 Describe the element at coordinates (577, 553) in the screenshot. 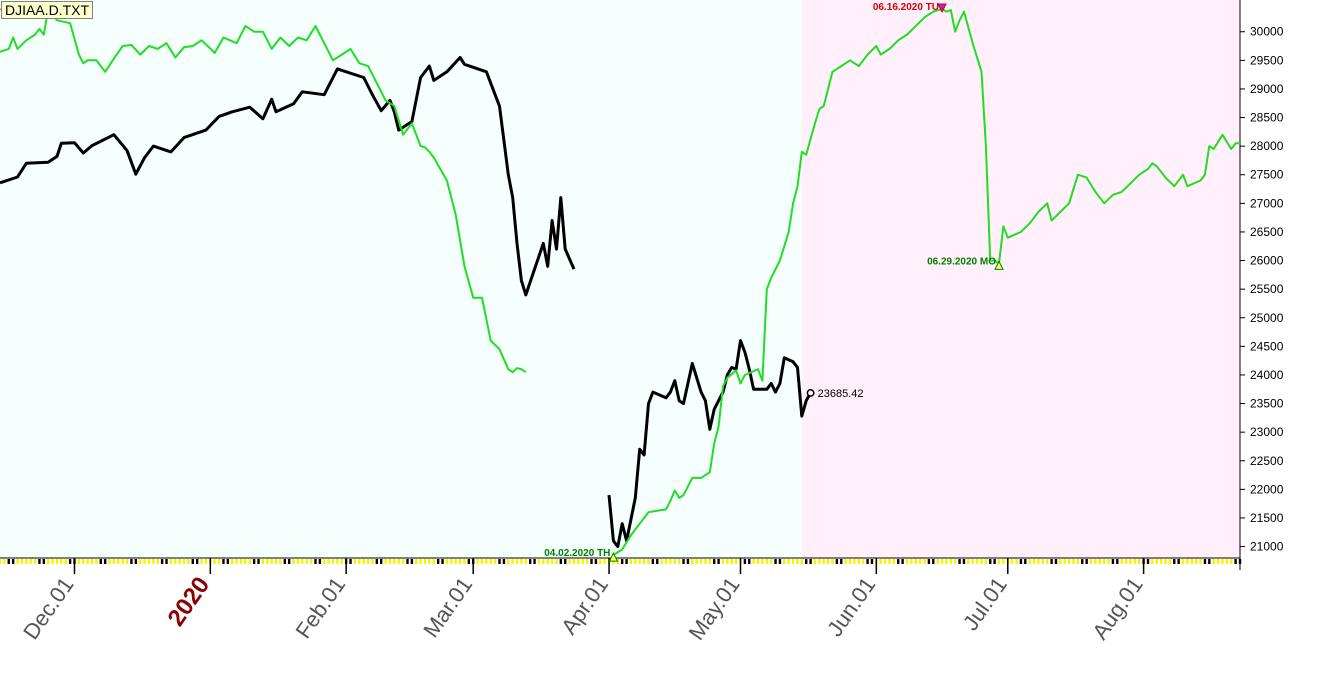

I see `turn-annotation-1: 04.02.2020 TH` at that location.